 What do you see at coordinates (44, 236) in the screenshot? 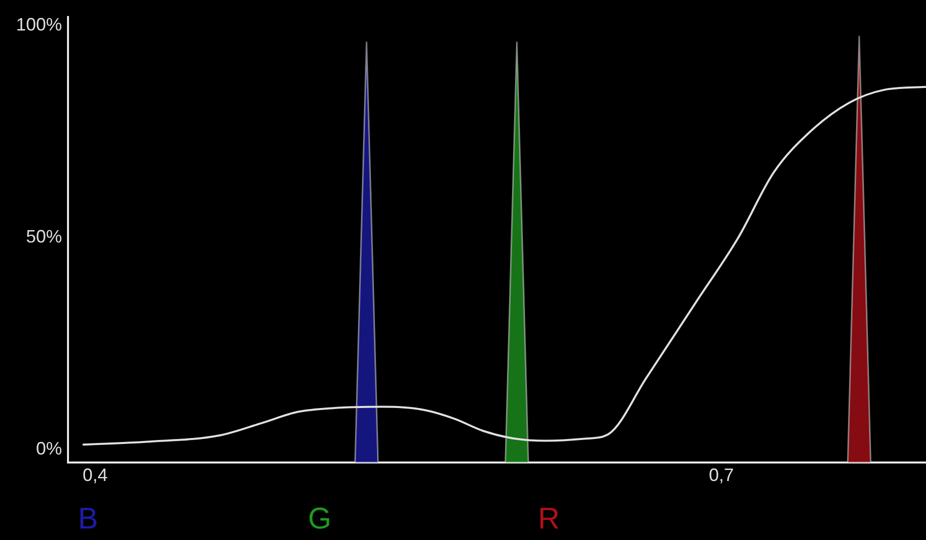
I see `y-tick-label: 50%` at bounding box center [44, 236].